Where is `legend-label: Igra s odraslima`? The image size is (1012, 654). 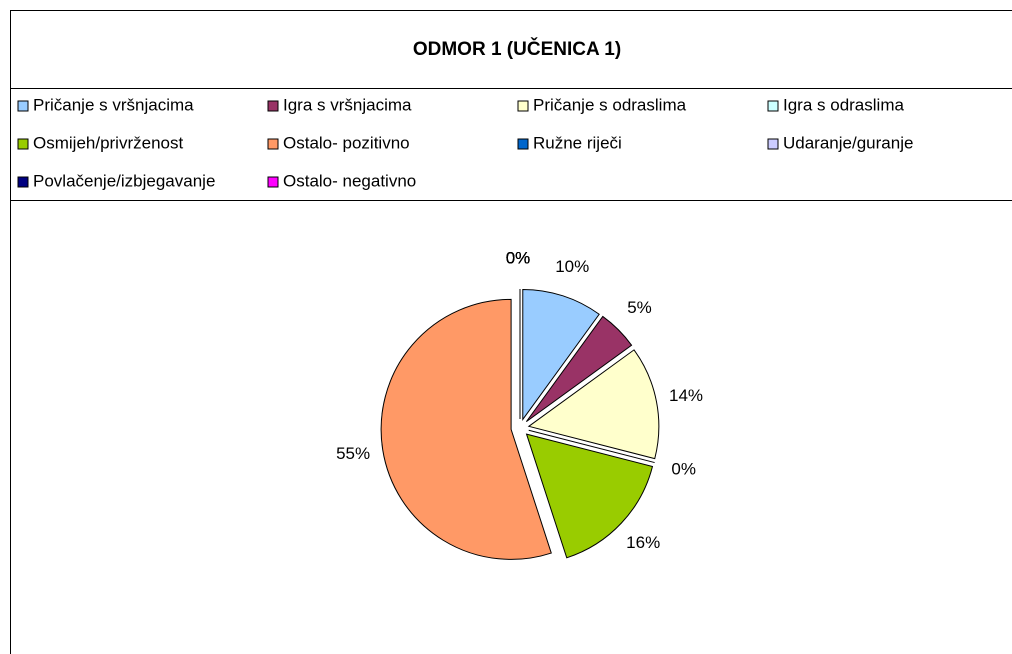
legend-label: Igra s odraslima is located at coordinates (843, 104).